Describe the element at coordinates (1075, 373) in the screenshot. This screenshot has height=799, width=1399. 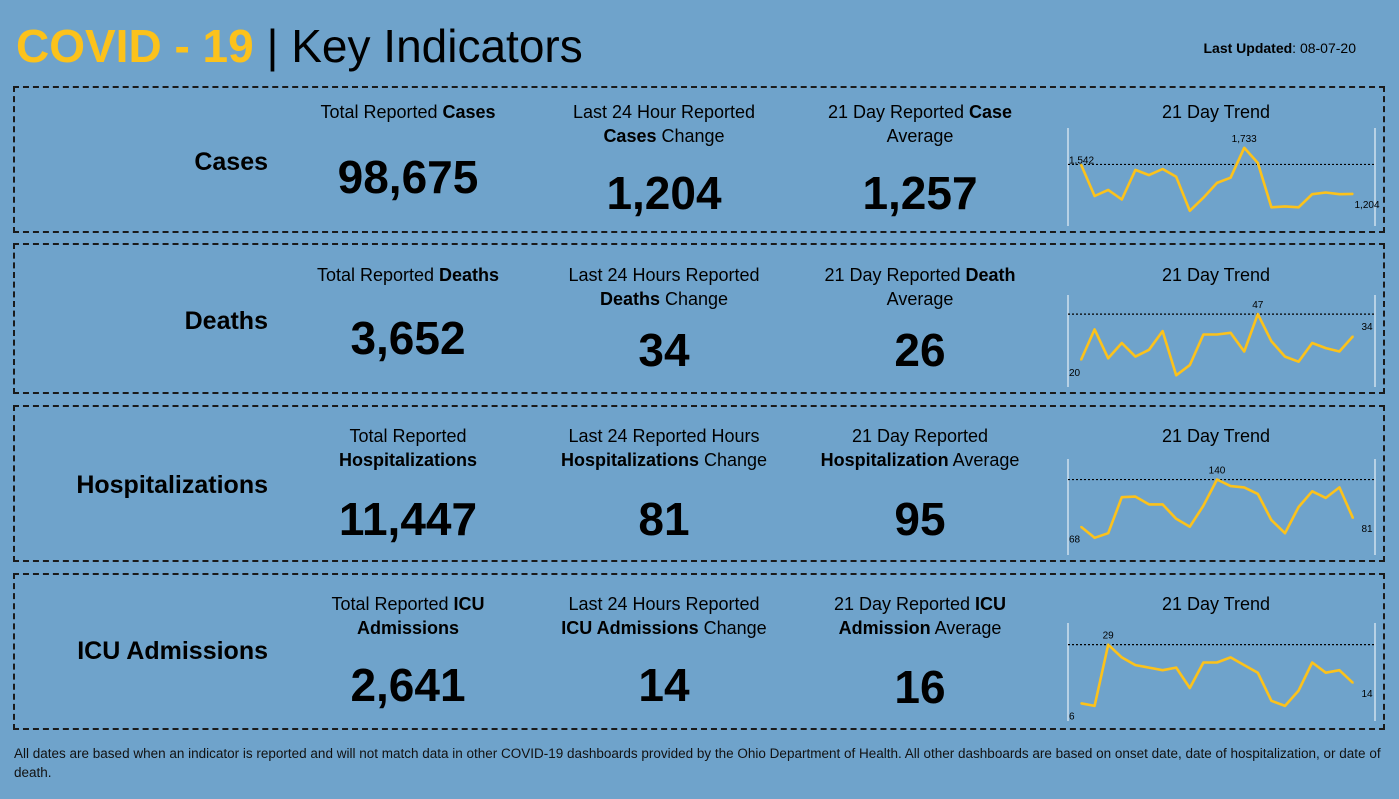
I see `trend-first-label: 20` at that location.